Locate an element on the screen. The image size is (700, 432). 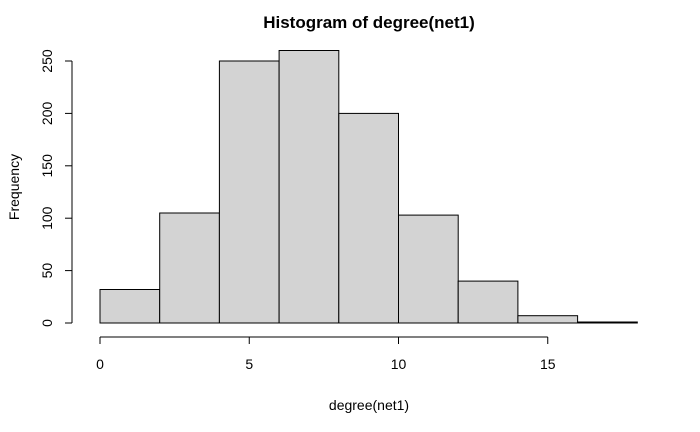
y-tick-label: 200 is located at coordinates (47, 114).